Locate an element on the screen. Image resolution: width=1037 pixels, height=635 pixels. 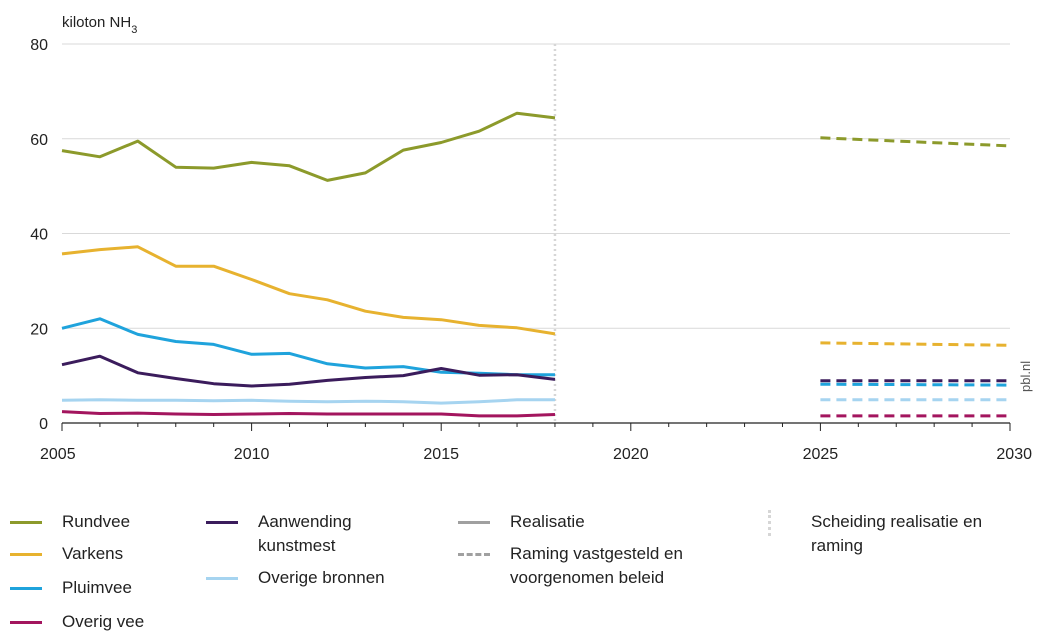
legend-label-aanwending-kunstmest: Aanwending kunstmest is located at coordinates (305, 533).